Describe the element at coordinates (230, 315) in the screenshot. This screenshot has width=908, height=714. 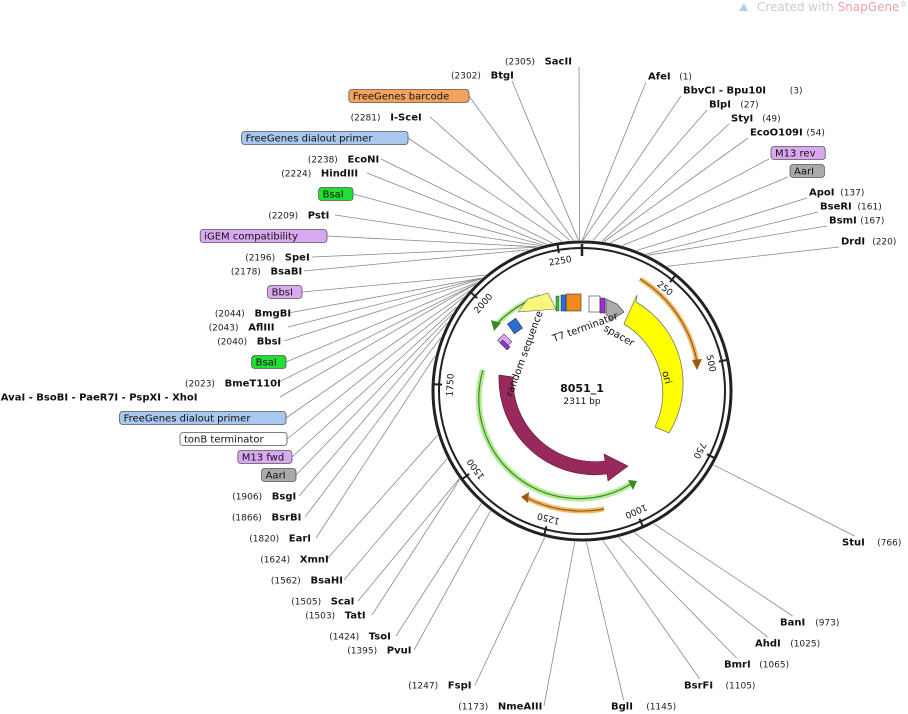
I see `left-site-11-pos: (2044)` at that location.